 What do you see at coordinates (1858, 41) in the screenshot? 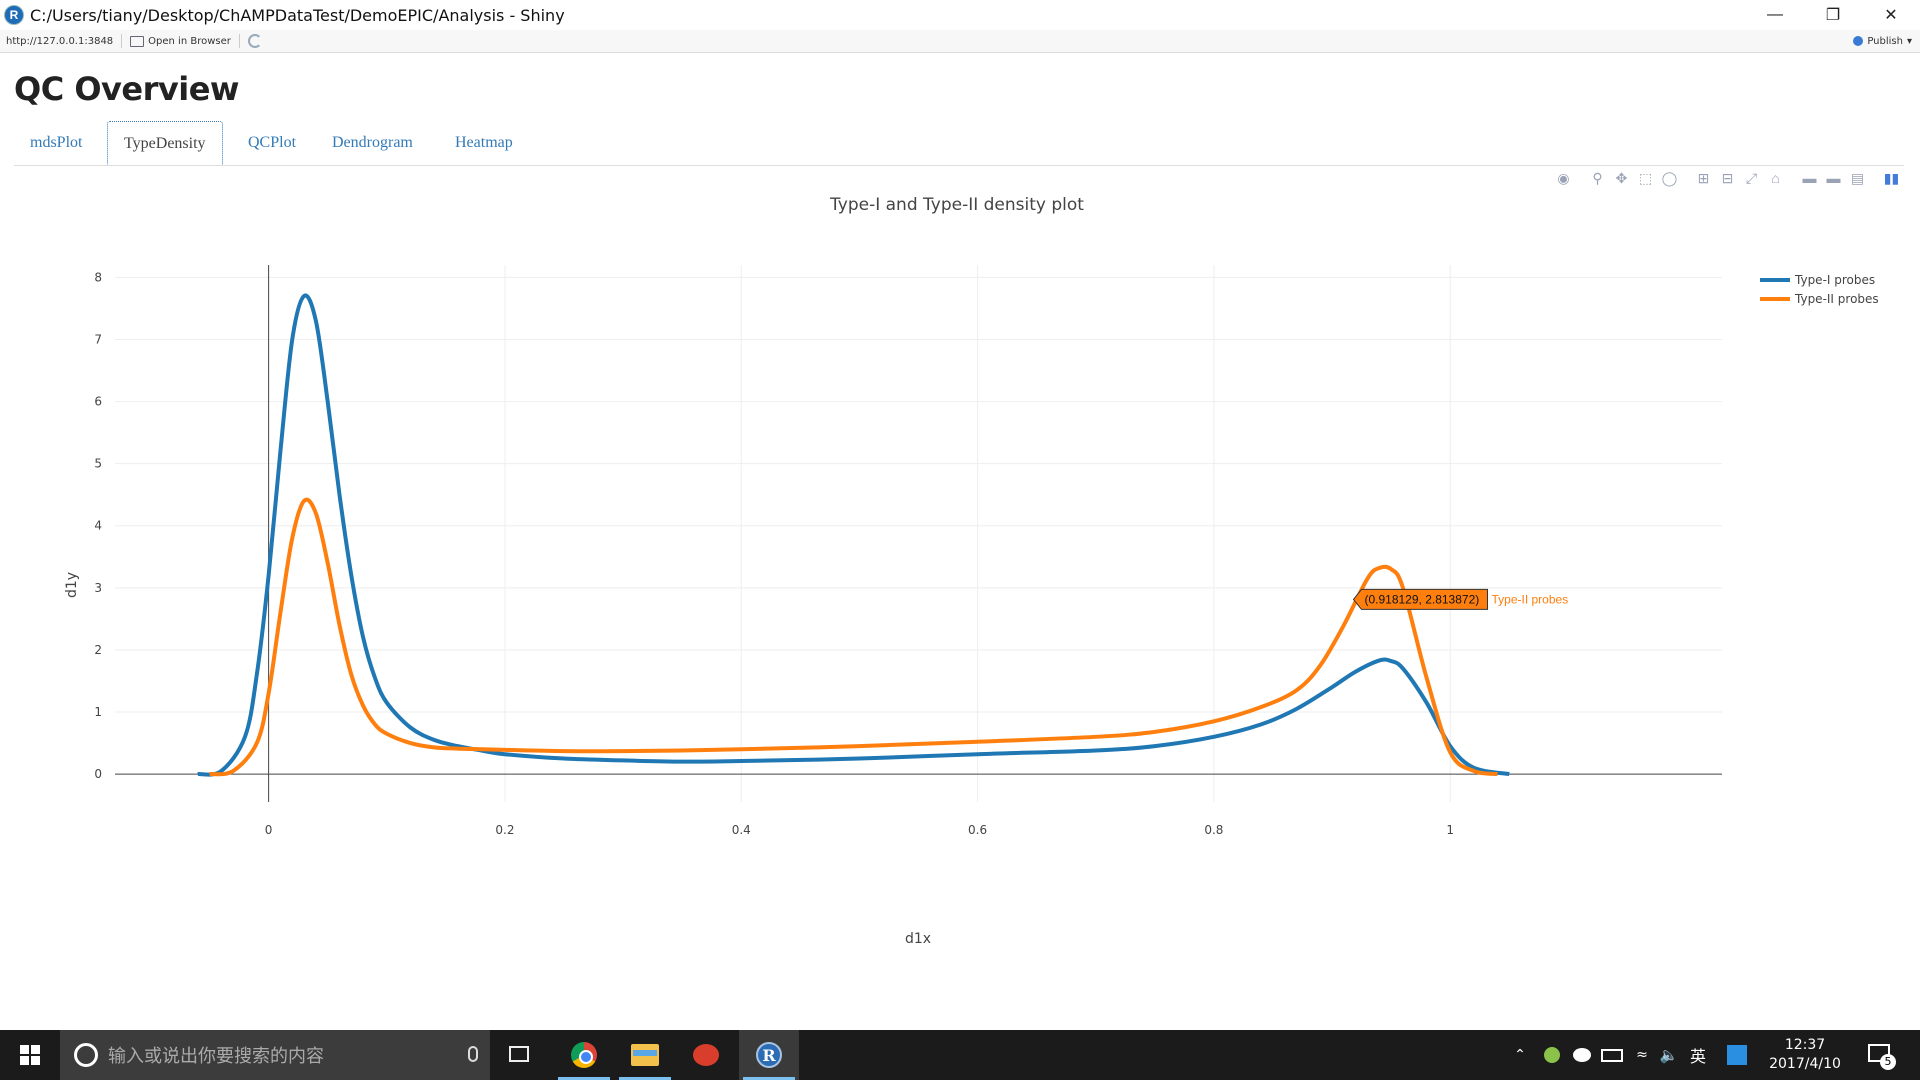
I see `publish-icon` at bounding box center [1858, 41].